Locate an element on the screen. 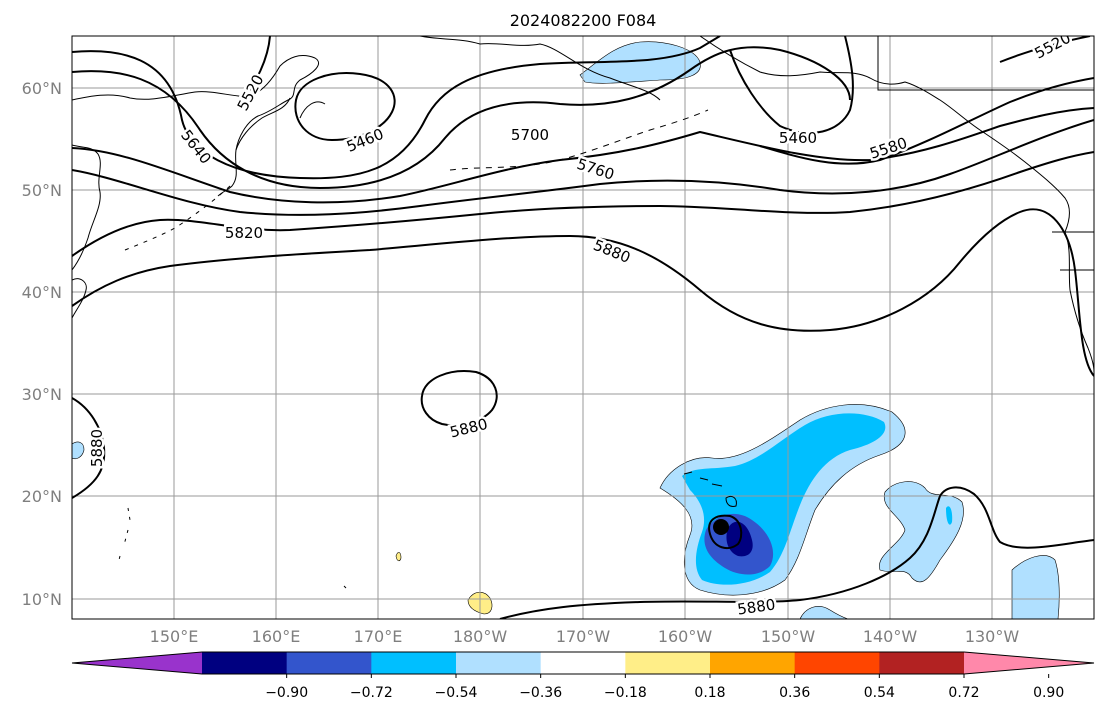  cyclone-center-marker is located at coordinates (721, 527).